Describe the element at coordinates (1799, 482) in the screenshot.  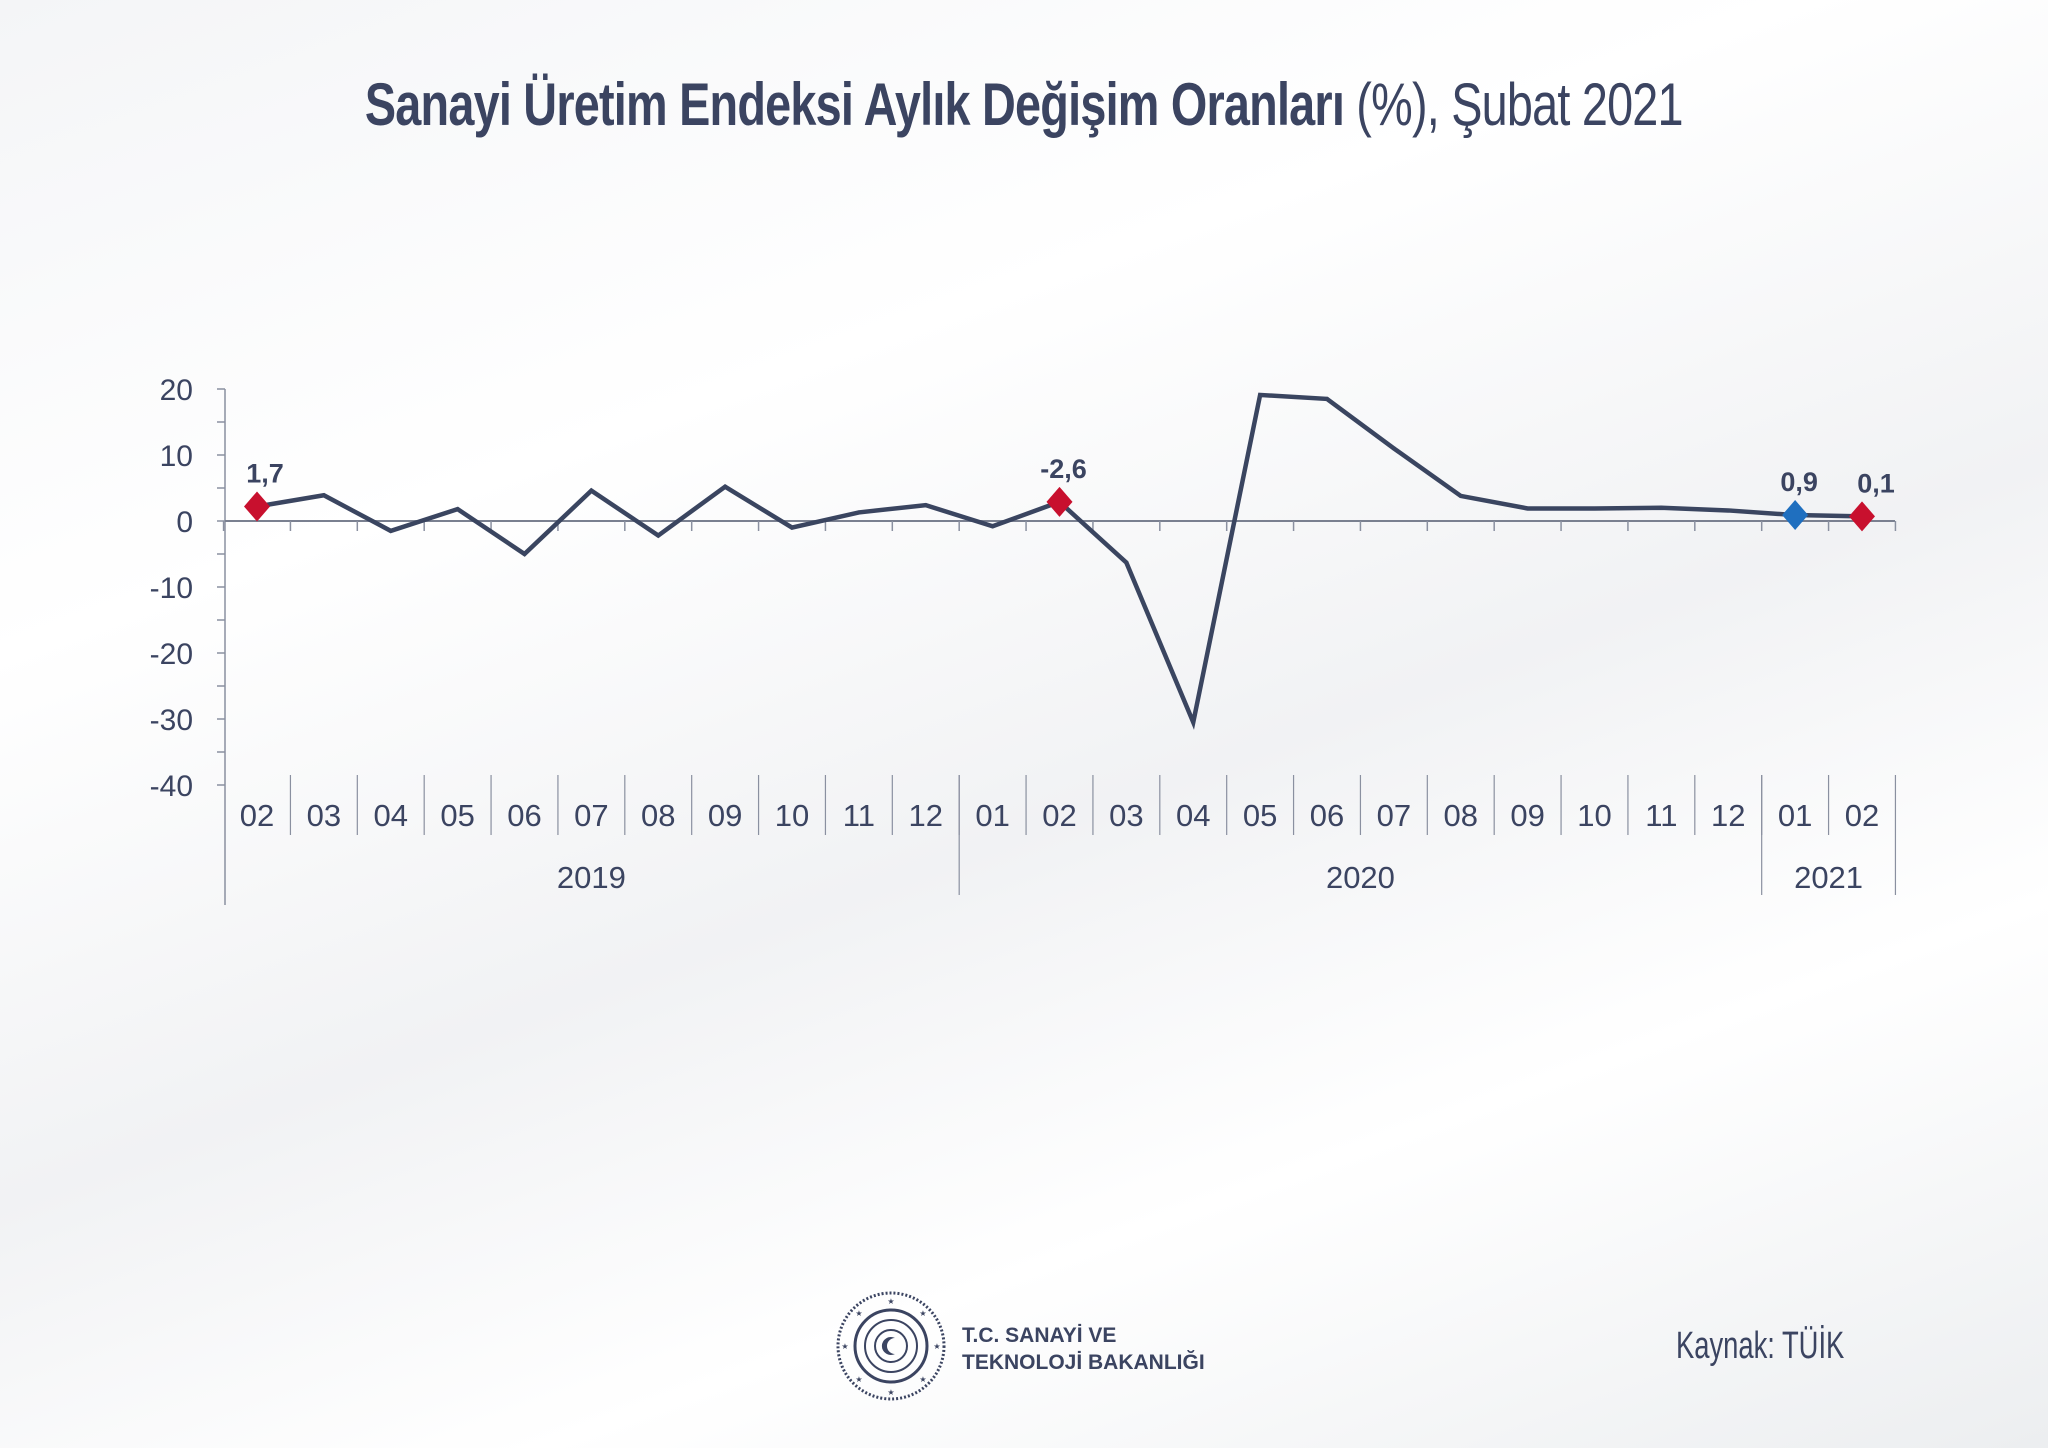
I see `data-label: 0,9` at that location.